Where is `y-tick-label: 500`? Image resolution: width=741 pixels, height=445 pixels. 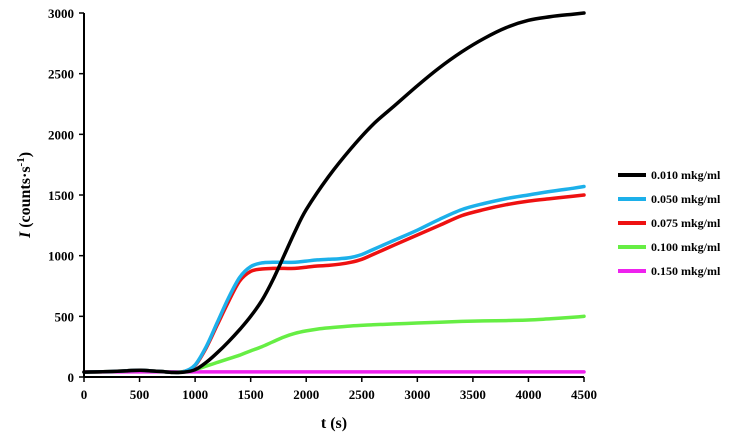
y-tick-label: 500 is located at coordinates (65, 316).